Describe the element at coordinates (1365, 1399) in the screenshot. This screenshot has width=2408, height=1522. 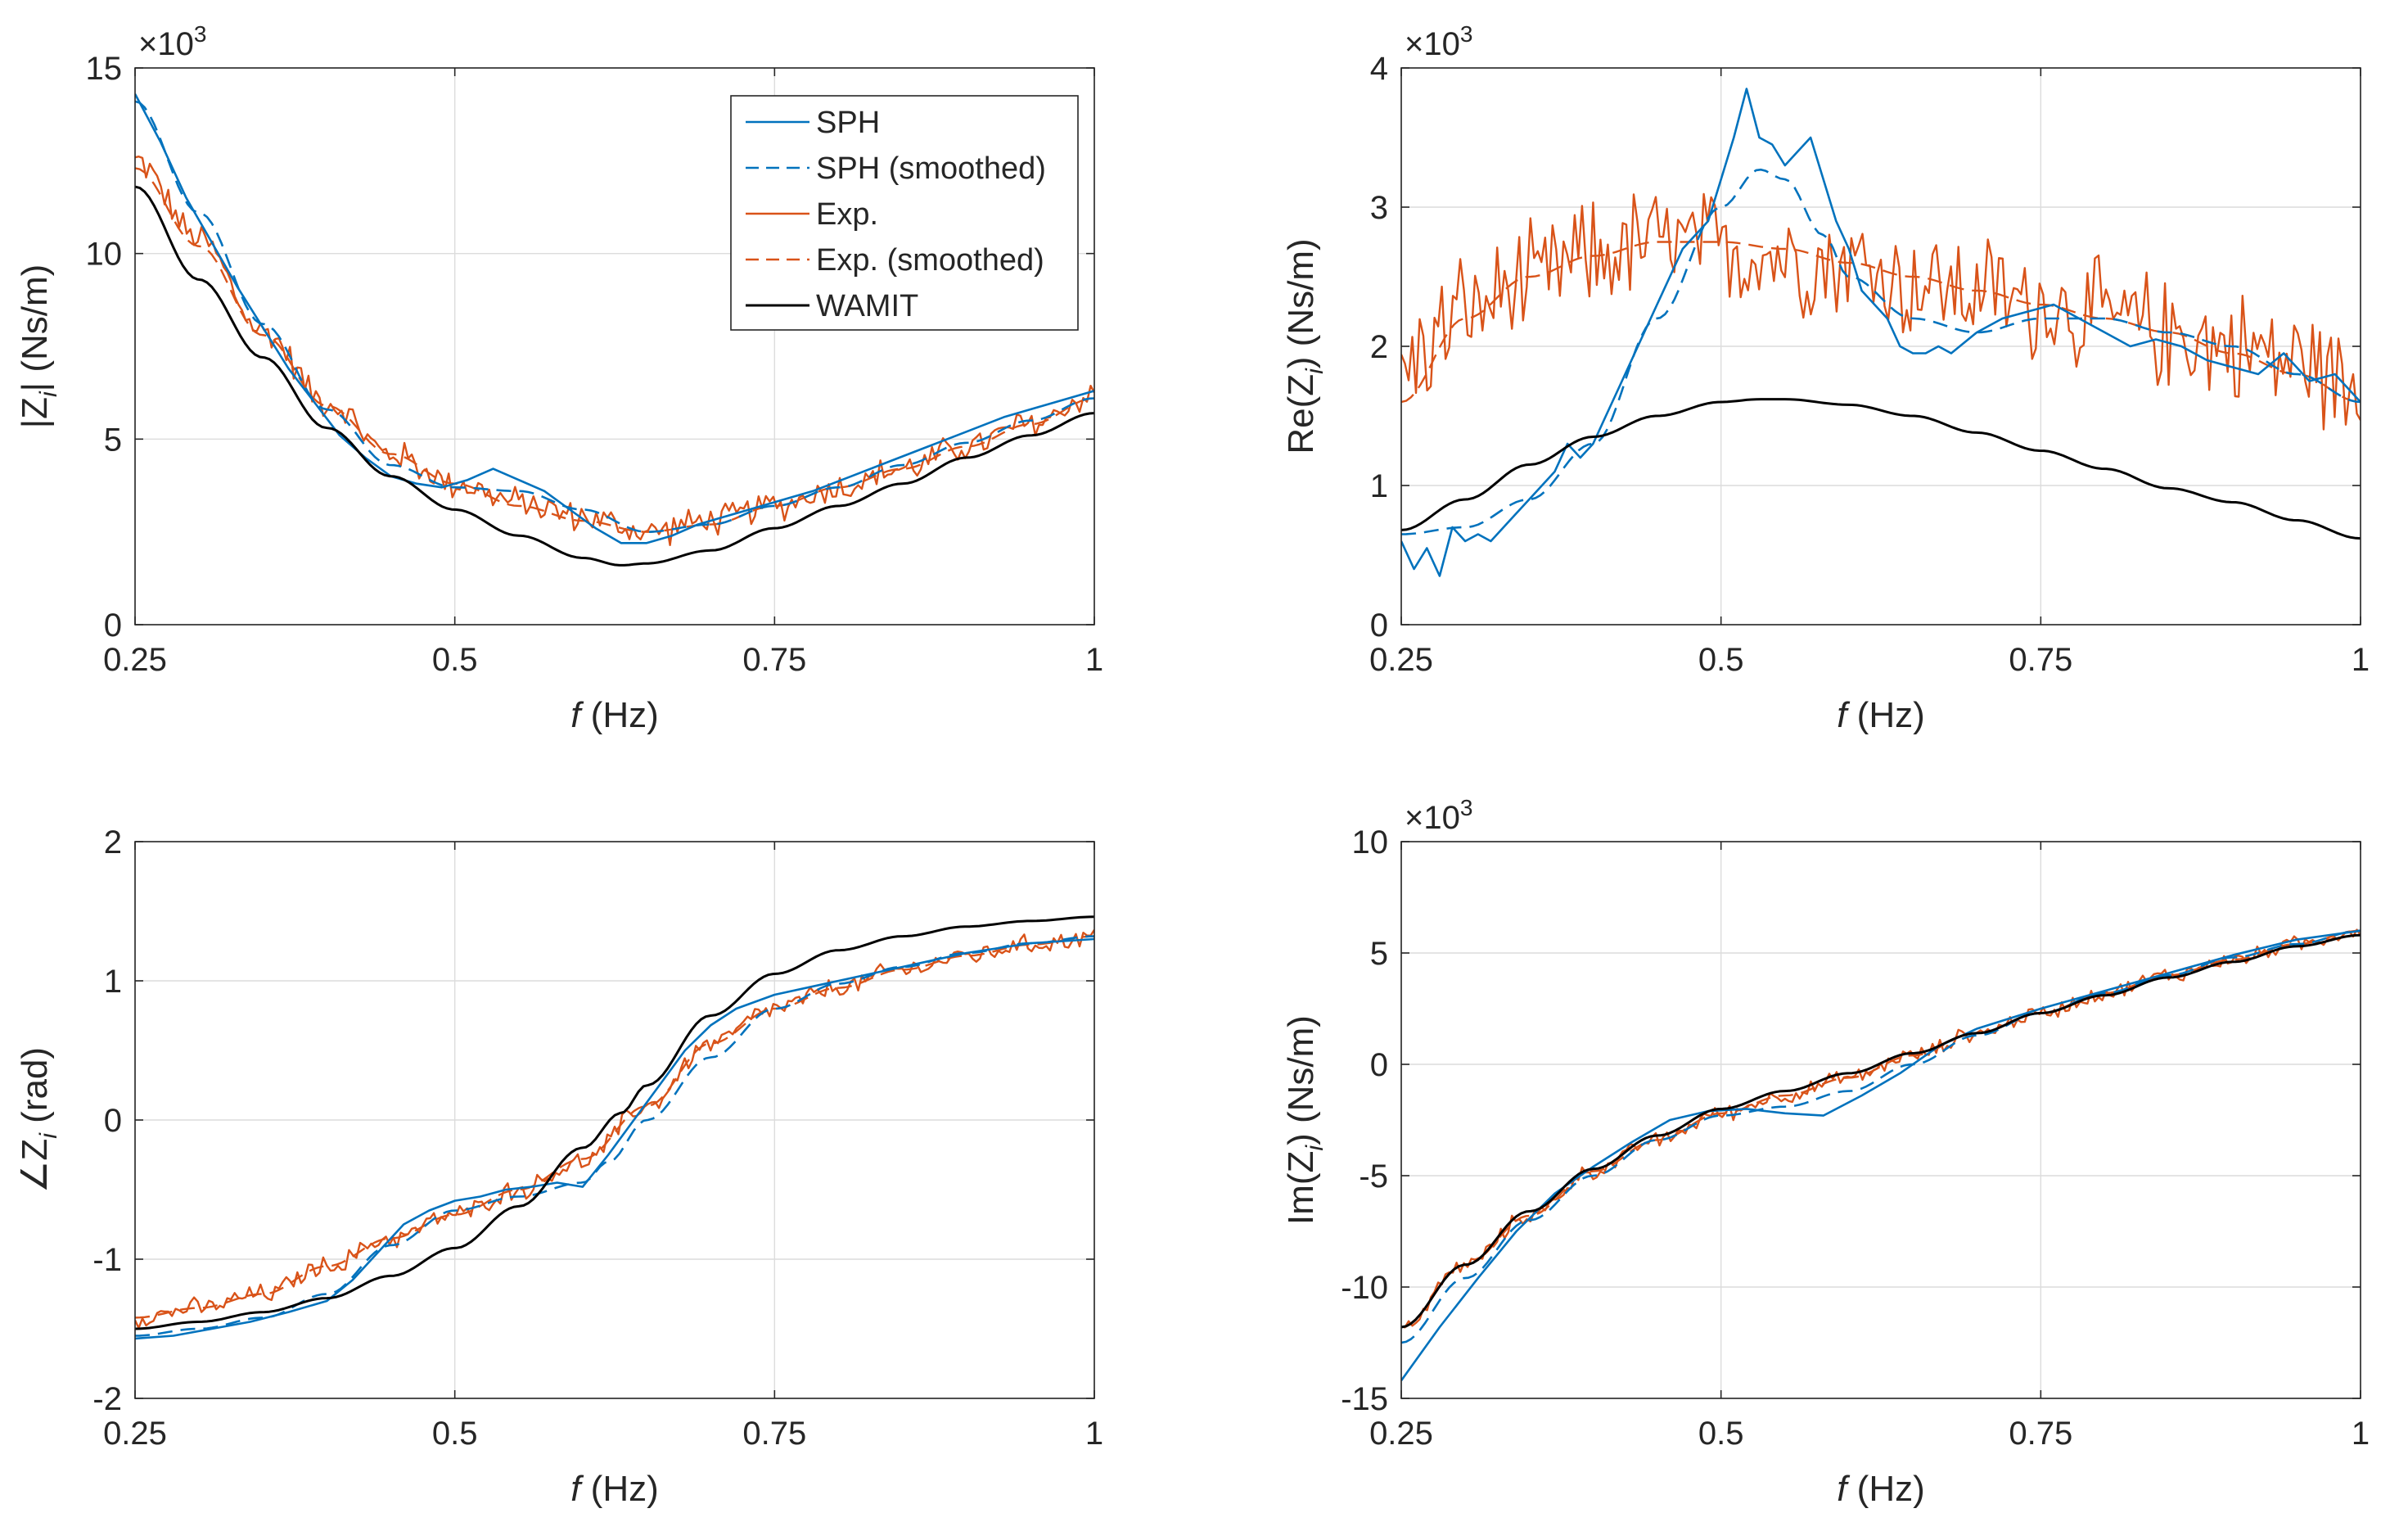
I see `y-tick-label: -15` at that location.